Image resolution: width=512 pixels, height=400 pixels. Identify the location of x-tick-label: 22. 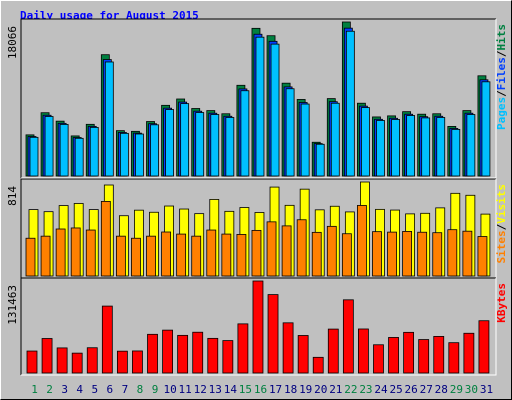
(350, 389).